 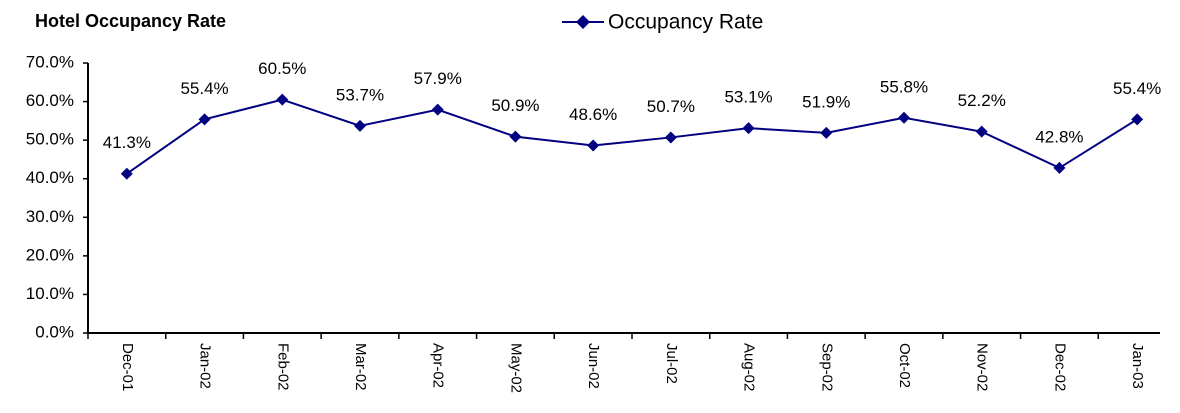 What do you see at coordinates (982, 100) in the screenshot?
I see `data-label: 52.2%` at bounding box center [982, 100].